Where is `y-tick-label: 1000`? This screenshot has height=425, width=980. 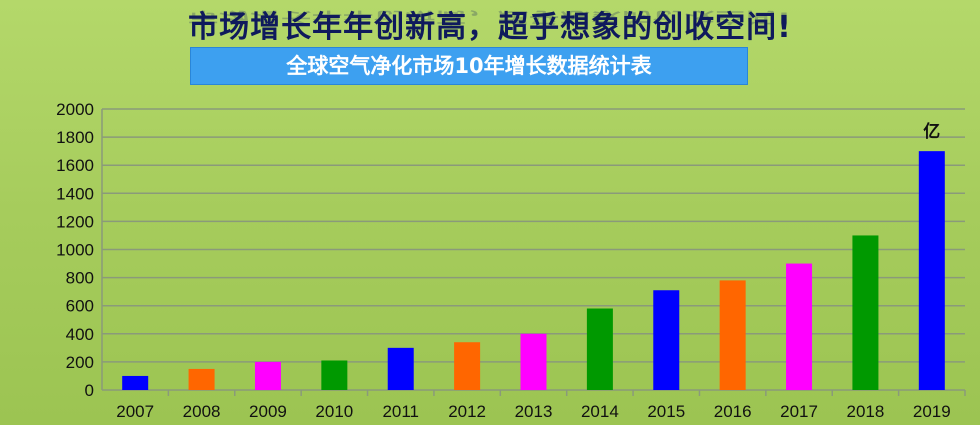
y-tick-label: 1000 is located at coordinates (75, 250).